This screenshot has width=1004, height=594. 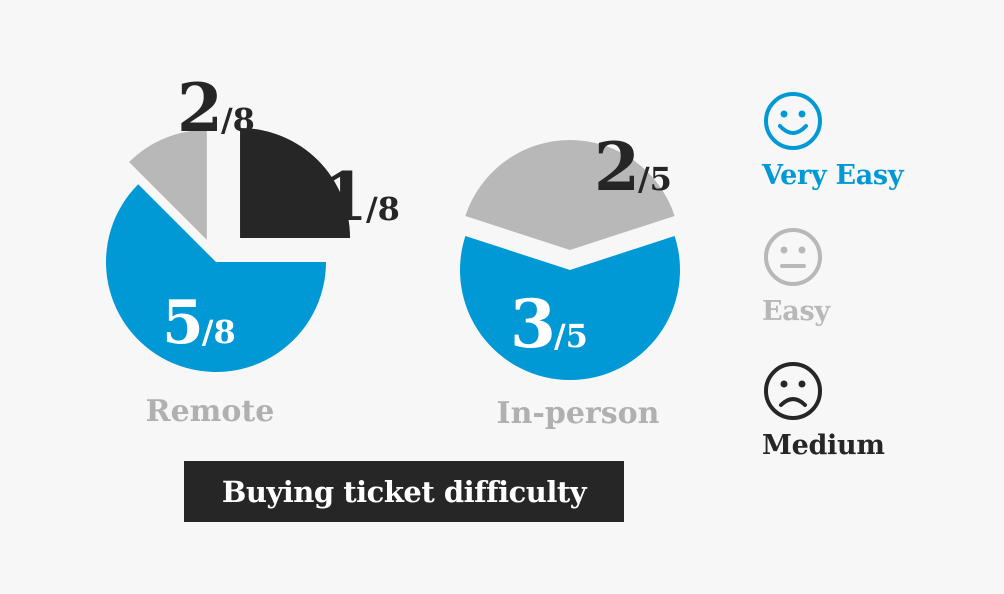 I want to click on pie-slice-in-person-very-easy, so click(x=570, y=308).